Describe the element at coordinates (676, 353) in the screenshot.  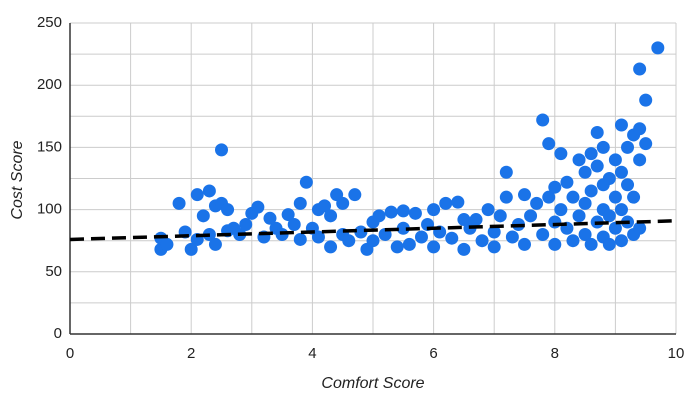
I see `x-tick-label: 10` at that location.